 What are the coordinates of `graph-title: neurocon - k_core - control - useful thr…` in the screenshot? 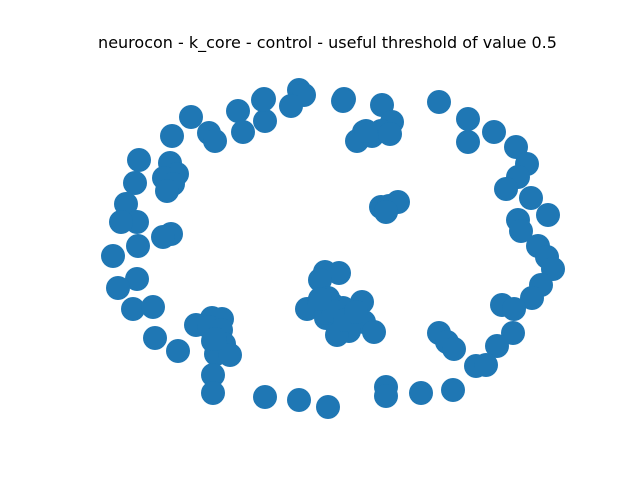 It's located at (327, 42).